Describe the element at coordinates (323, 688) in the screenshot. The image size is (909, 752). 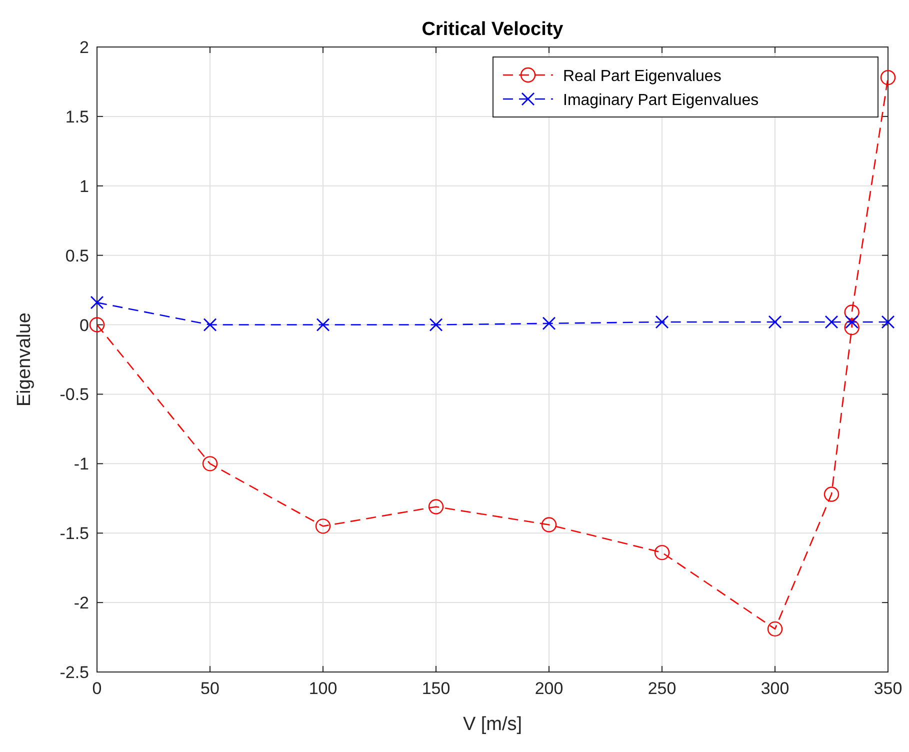
I see `x-tick-label: 100` at that location.